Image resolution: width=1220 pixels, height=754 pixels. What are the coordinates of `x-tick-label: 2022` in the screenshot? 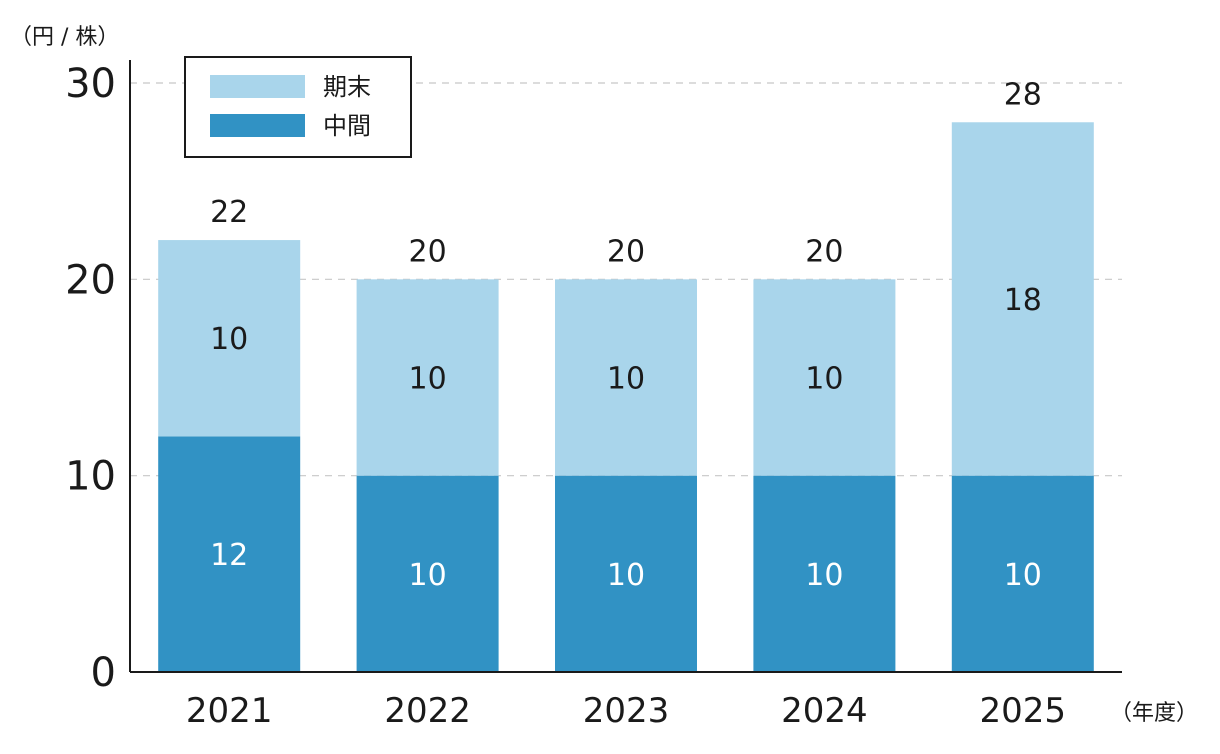 It's located at (427, 711).